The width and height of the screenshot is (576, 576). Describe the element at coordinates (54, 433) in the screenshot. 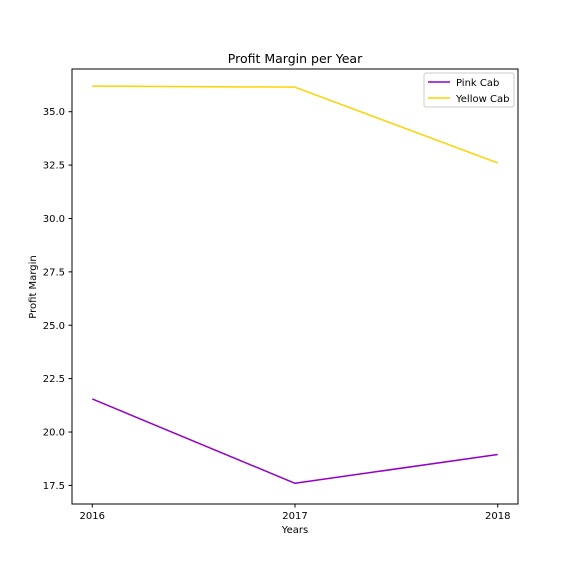

I see `y-tick-label: 20.0` at that location.